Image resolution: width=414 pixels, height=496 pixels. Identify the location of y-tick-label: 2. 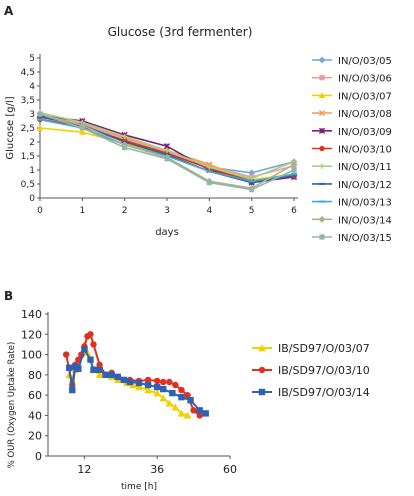
(32, 143).